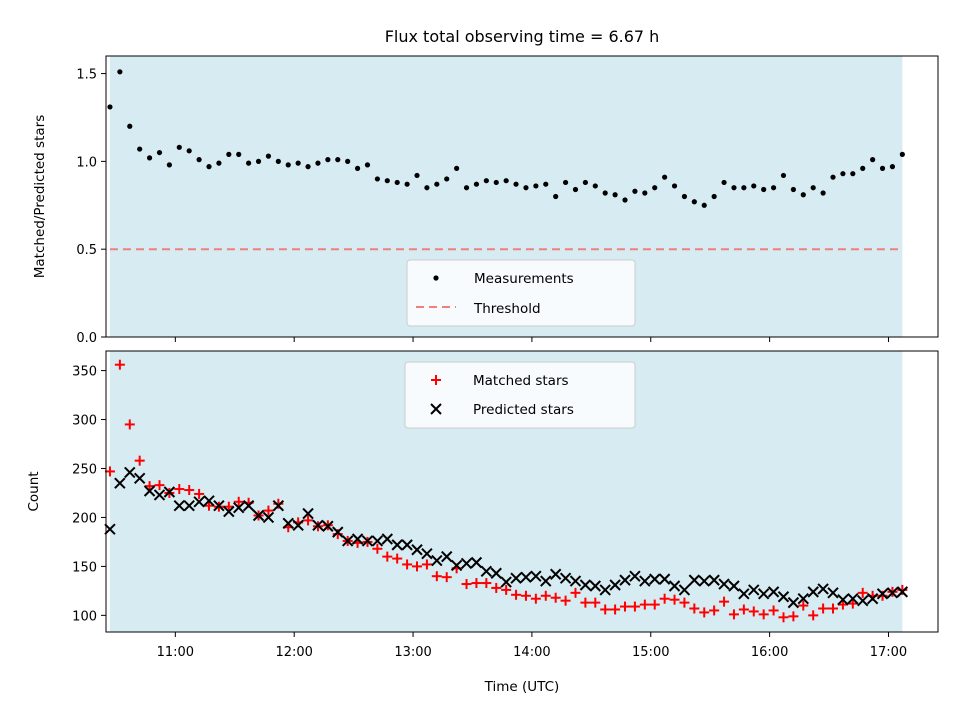 The width and height of the screenshot is (960, 720). I want to click on legend-measurements-label: Measurements, so click(524, 279).